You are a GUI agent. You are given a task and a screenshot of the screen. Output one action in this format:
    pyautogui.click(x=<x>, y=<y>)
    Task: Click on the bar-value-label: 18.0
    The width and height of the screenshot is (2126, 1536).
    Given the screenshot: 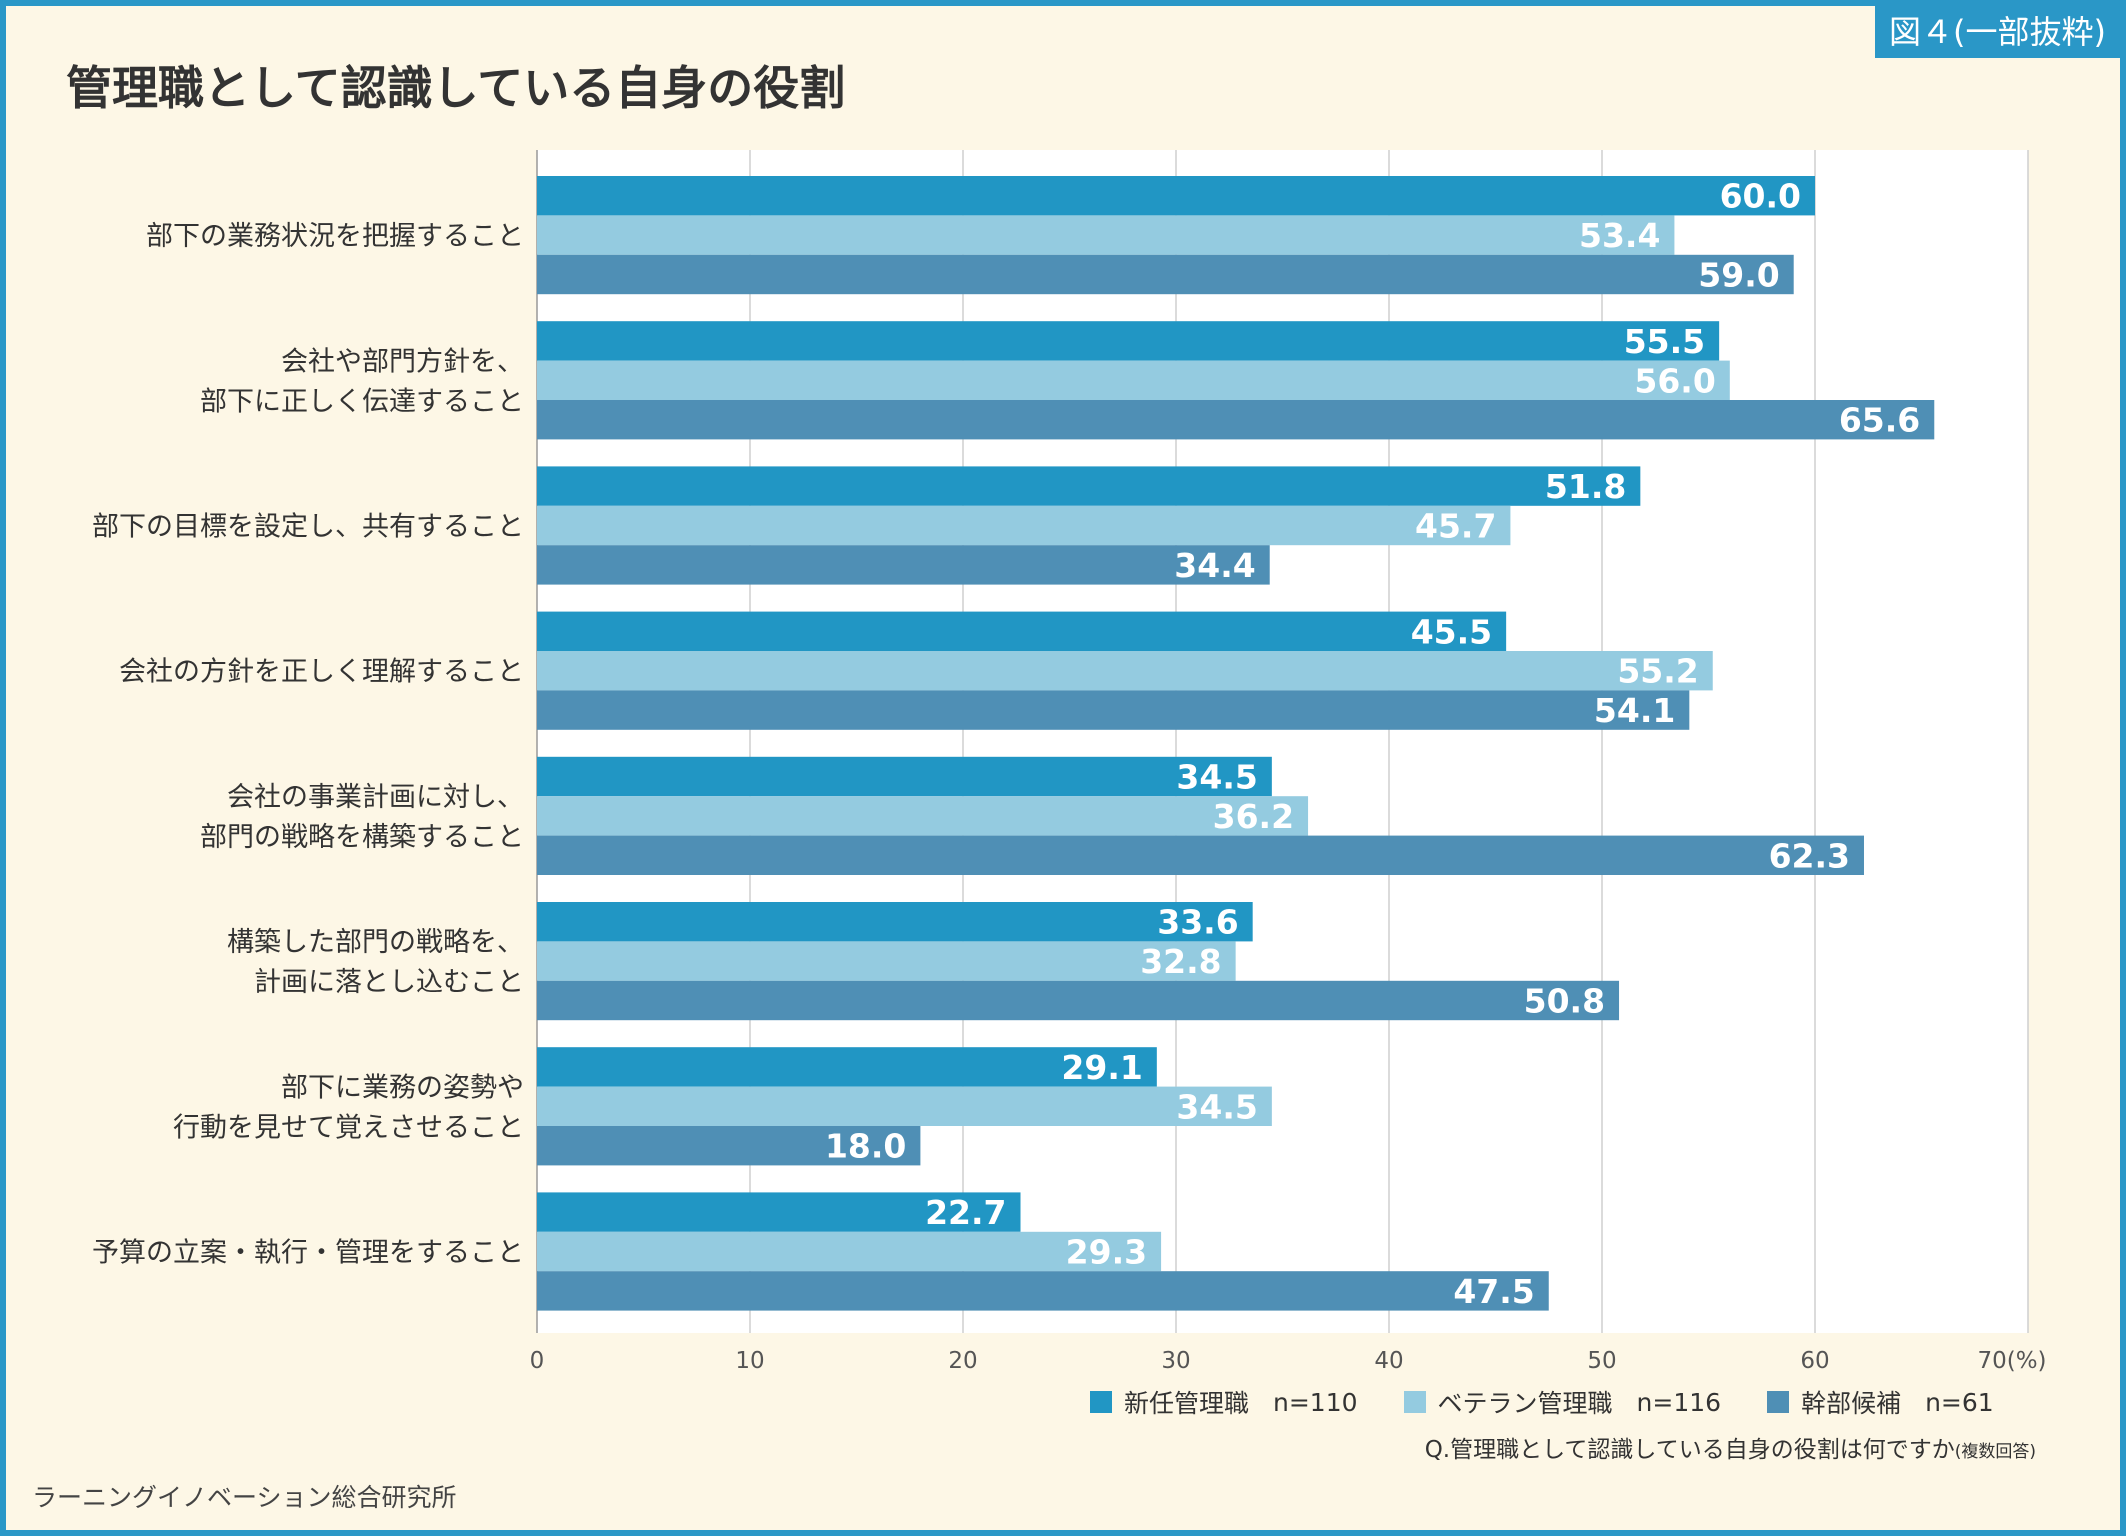 What is the action you would take?
    pyautogui.click(x=865, y=1146)
    